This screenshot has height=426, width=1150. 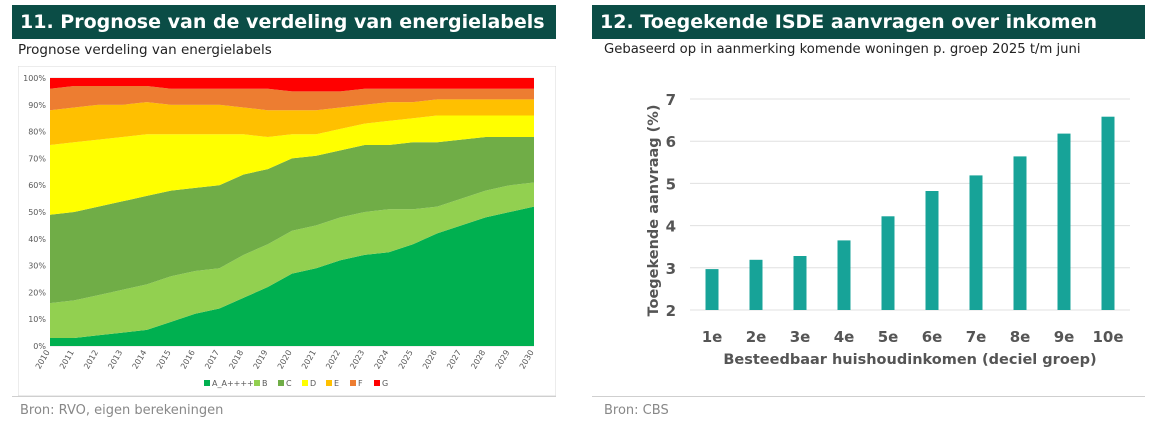 What do you see at coordinates (281, 383) in the screenshot?
I see `legend-swatch-C` at bounding box center [281, 383].